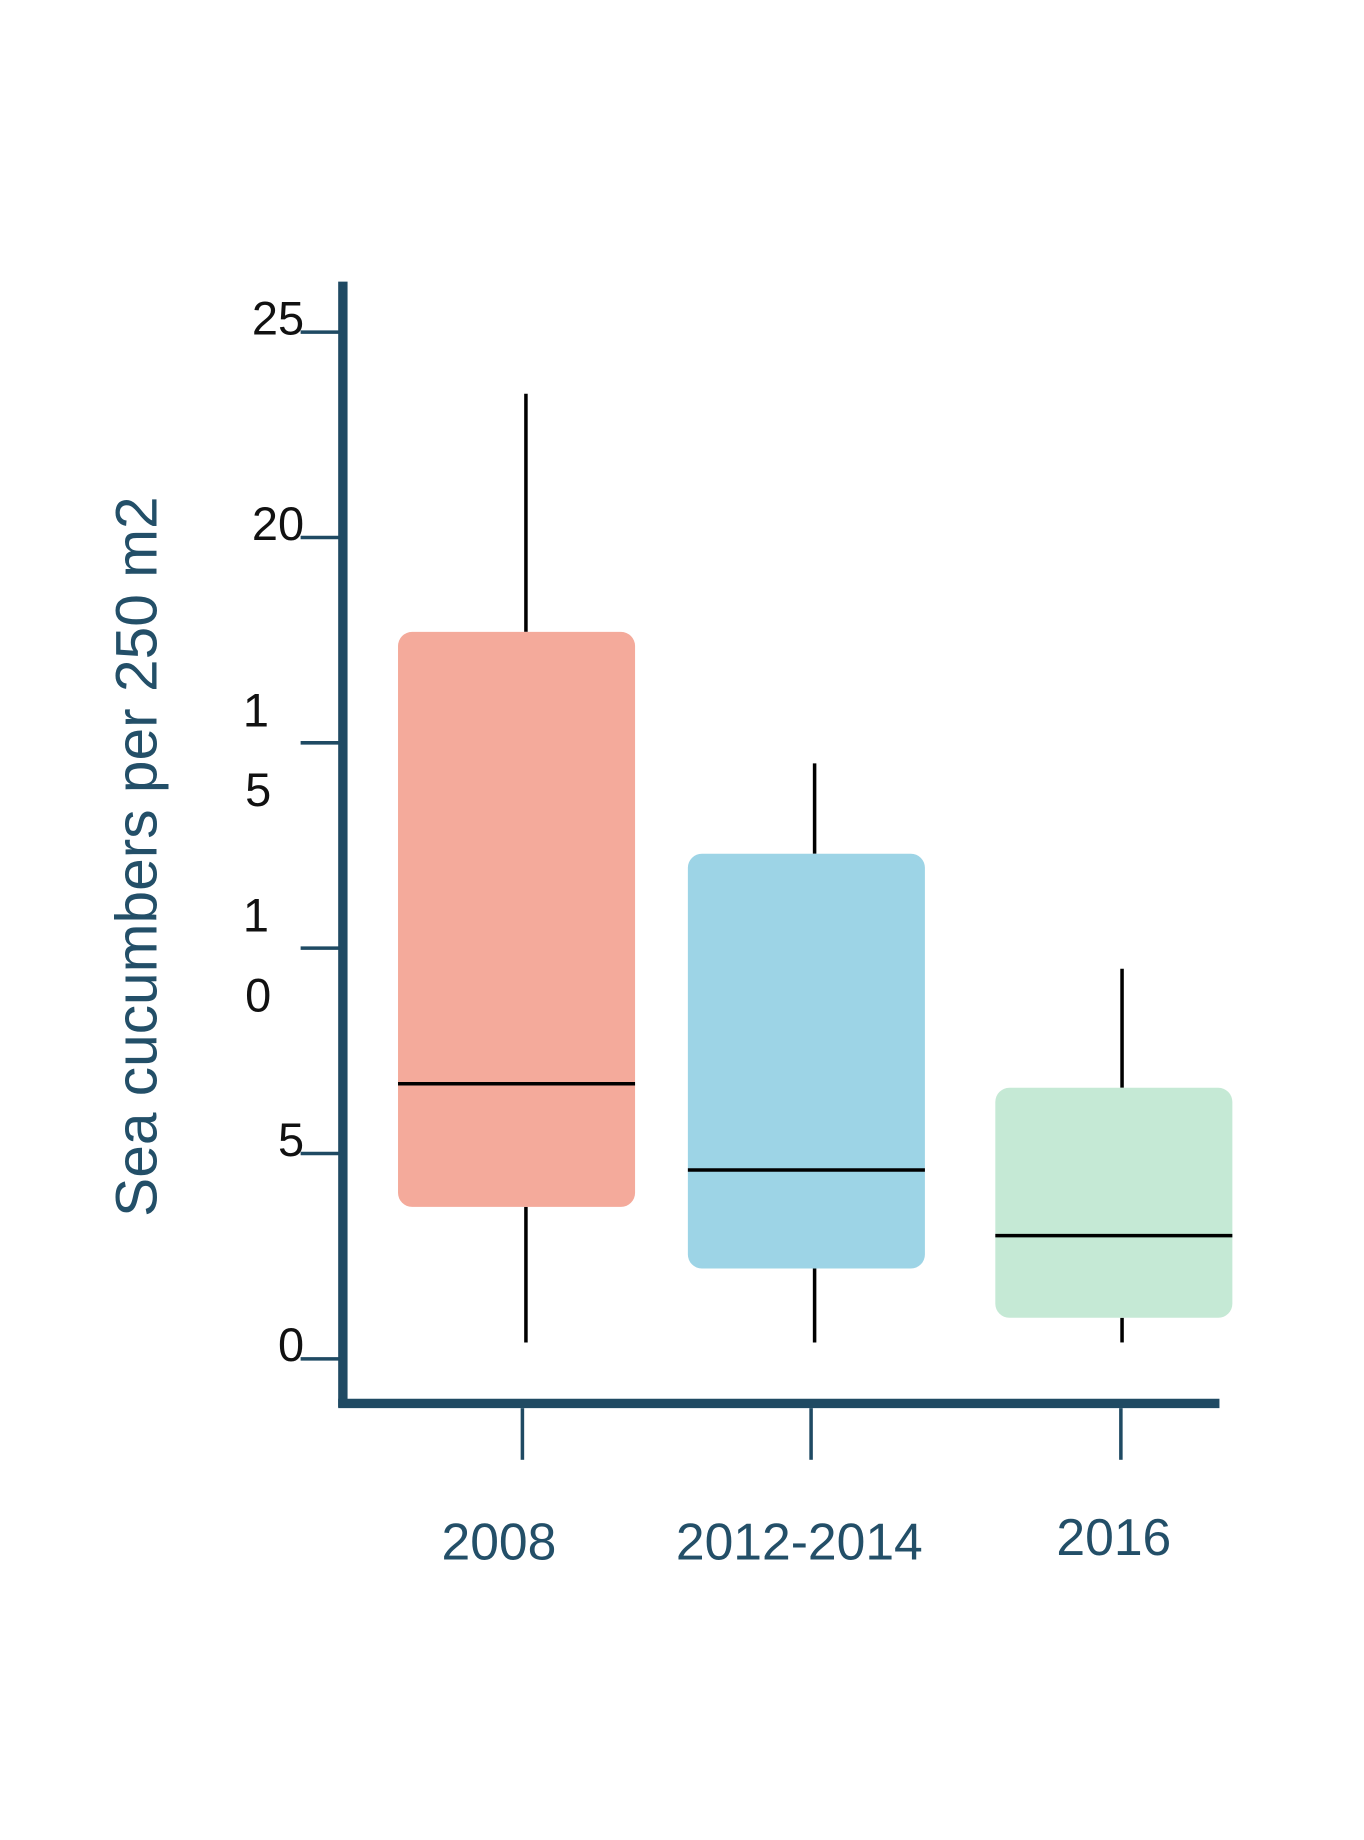  Describe the element at coordinates (291, 1140) in the screenshot. I see `y-tick-label: 5` at that location.